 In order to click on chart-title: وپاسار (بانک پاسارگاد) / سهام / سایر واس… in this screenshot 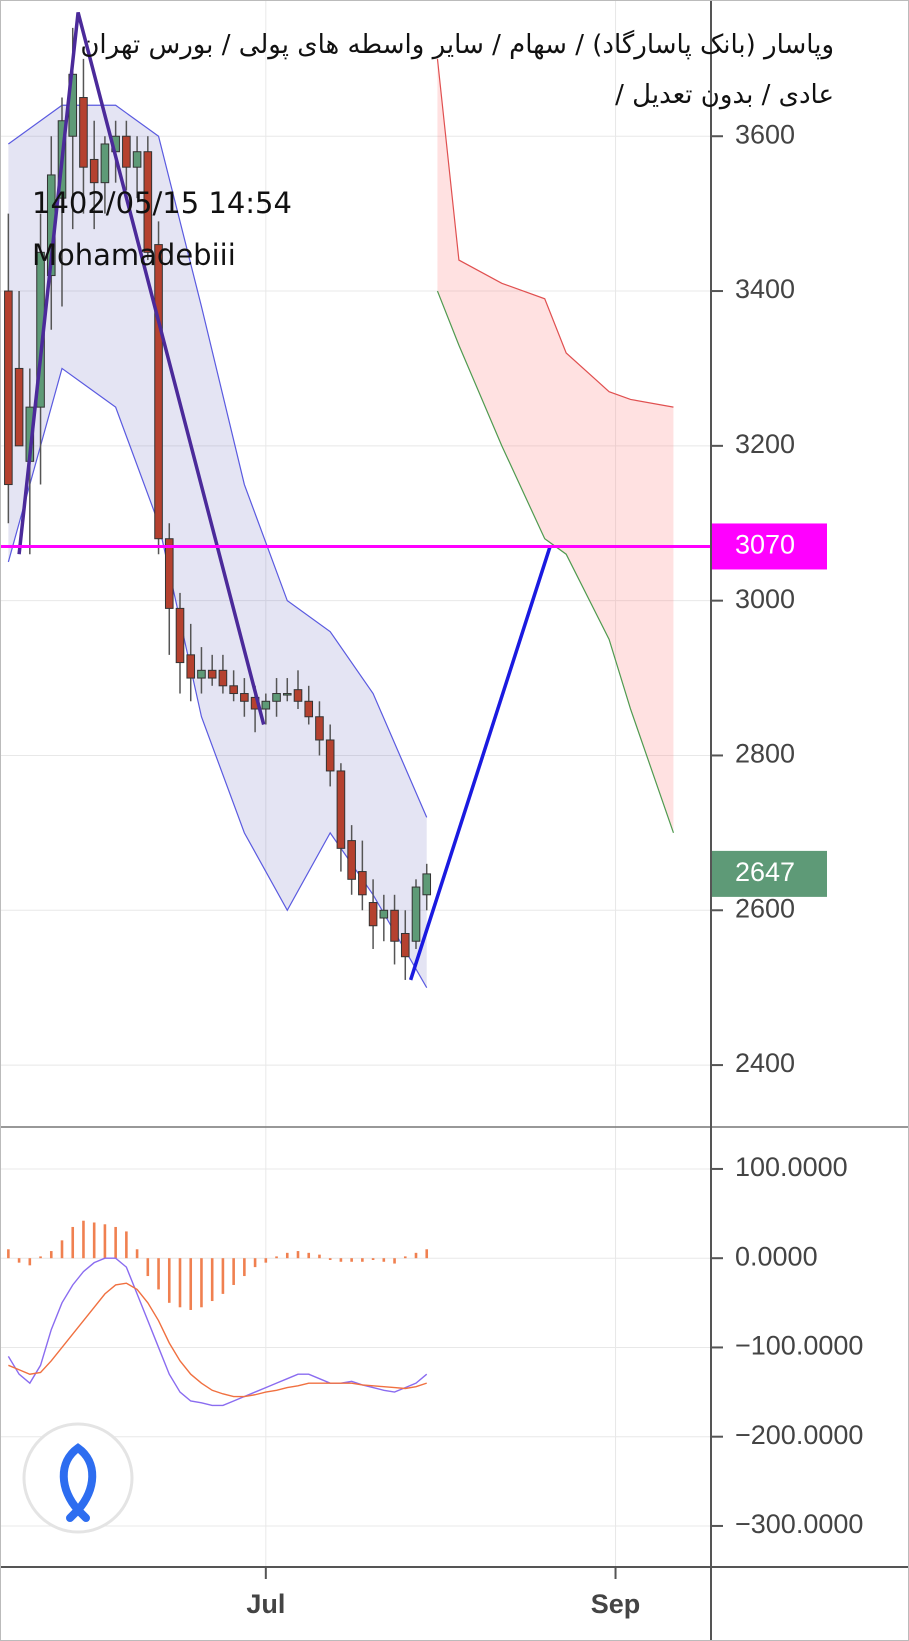, I will do `click(457, 45)`.